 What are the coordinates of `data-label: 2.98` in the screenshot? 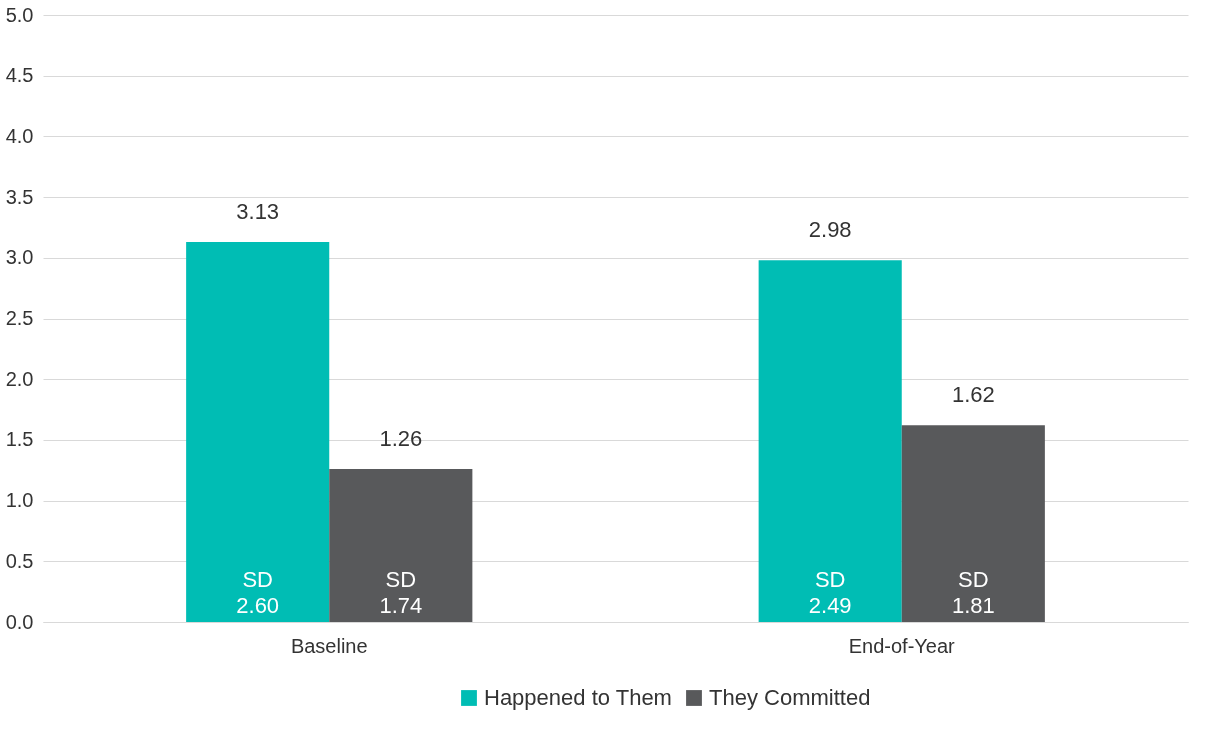 It's located at (830, 230).